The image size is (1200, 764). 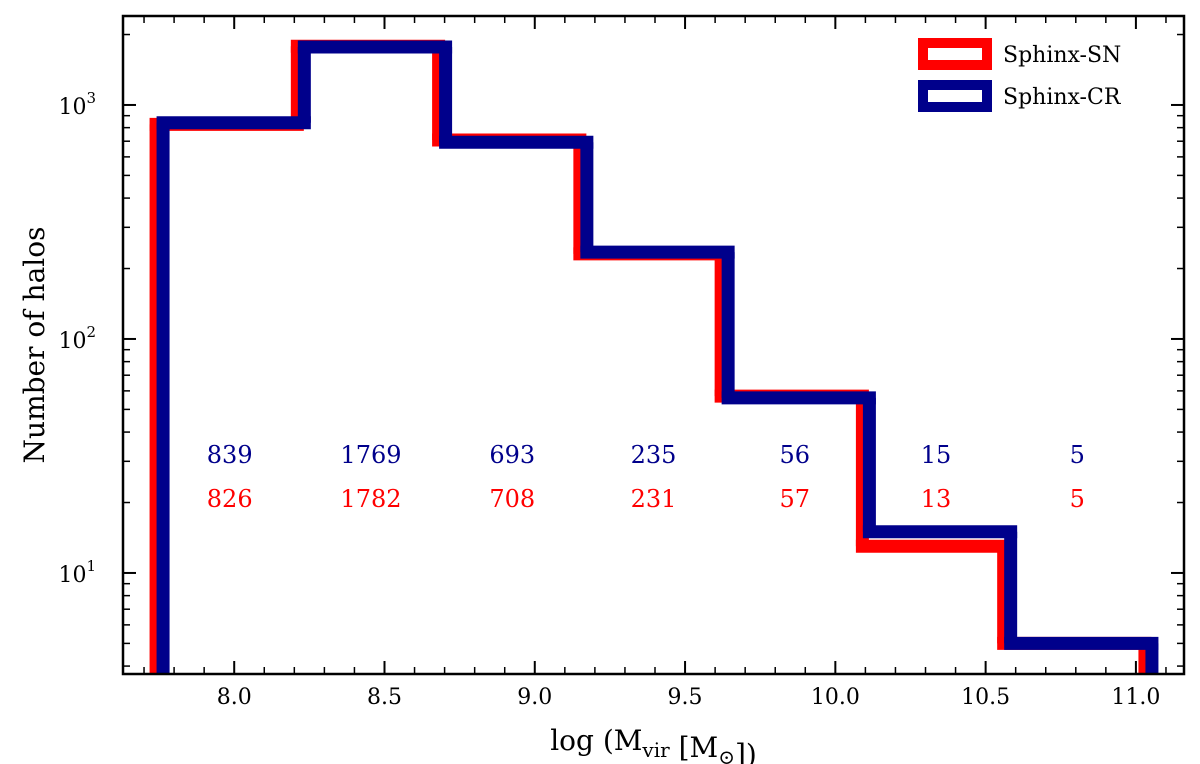 I want to click on count-labels-sn-2: 708, so click(x=512, y=499).